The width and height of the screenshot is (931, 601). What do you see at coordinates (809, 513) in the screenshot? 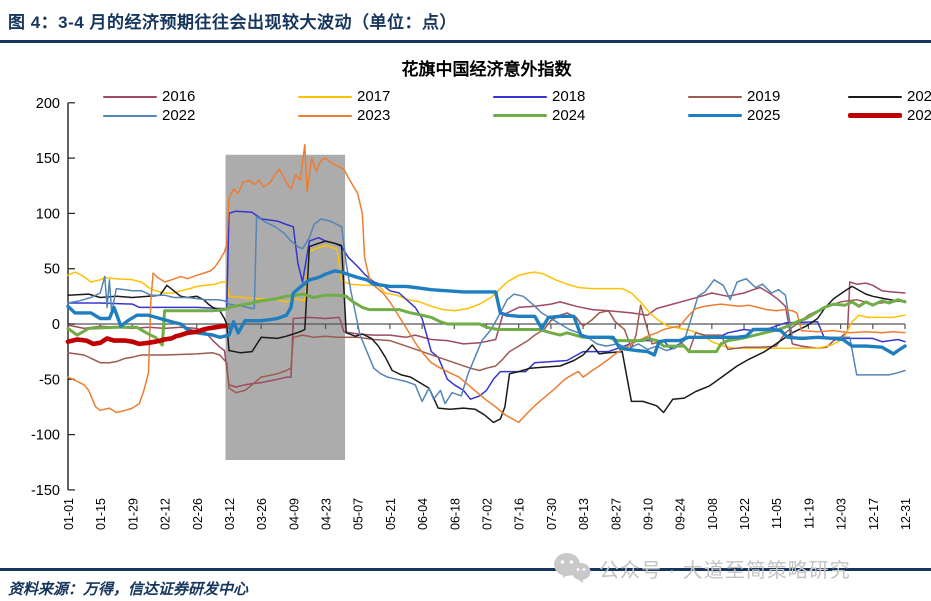
I see `x-tick-label: 11-19` at bounding box center [809, 513].